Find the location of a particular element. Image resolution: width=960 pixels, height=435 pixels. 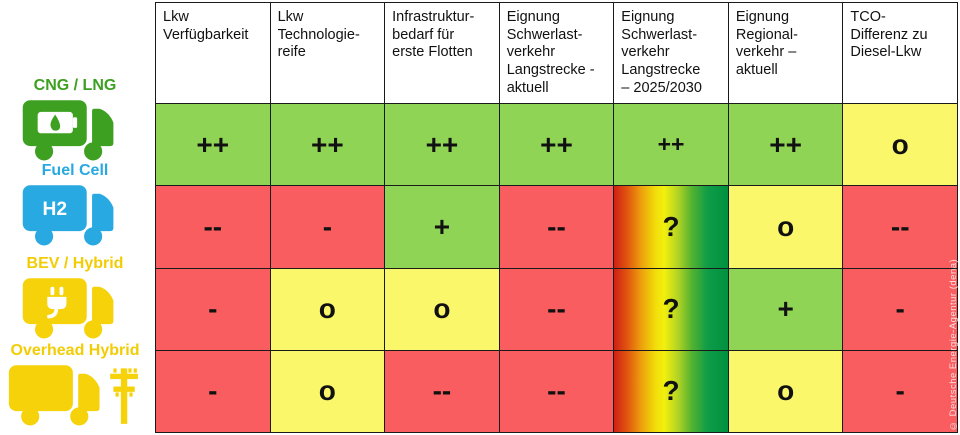

vehicle-fuel-cell: Fuel Cell H2 is located at coordinates (75, 204).